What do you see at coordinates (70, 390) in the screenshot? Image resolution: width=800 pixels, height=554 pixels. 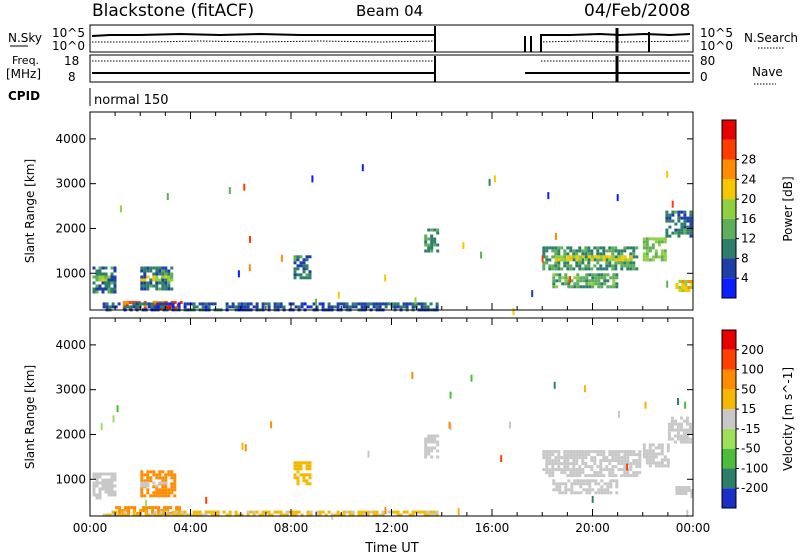 I see `y-tick-label: 3000` at bounding box center [70, 390].